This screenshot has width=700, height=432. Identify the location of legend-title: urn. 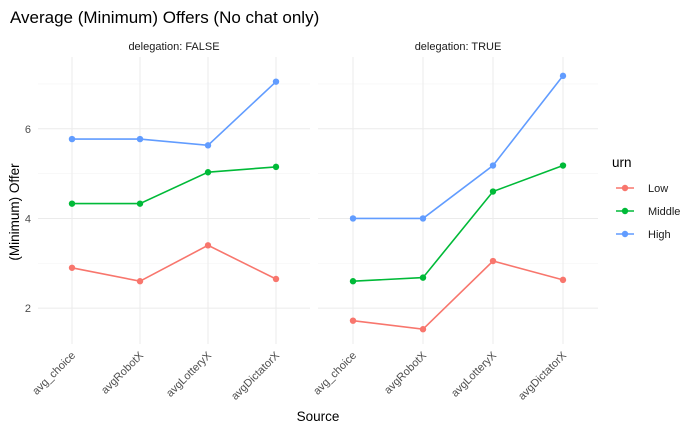
(622, 162).